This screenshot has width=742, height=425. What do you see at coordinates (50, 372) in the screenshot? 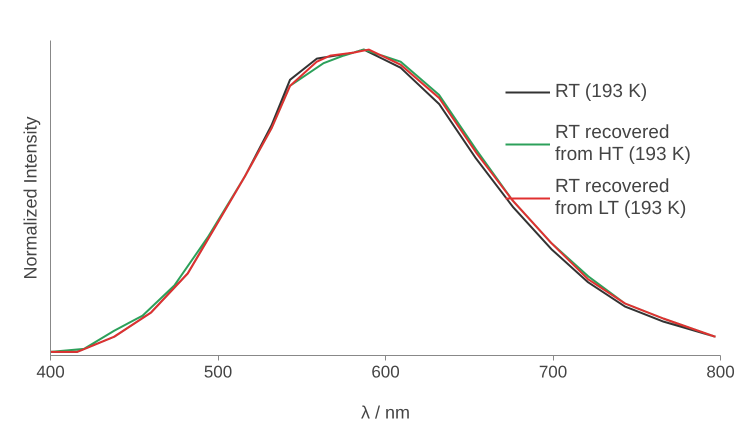
I see `x-tick-label: 400` at bounding box center [50, 372].